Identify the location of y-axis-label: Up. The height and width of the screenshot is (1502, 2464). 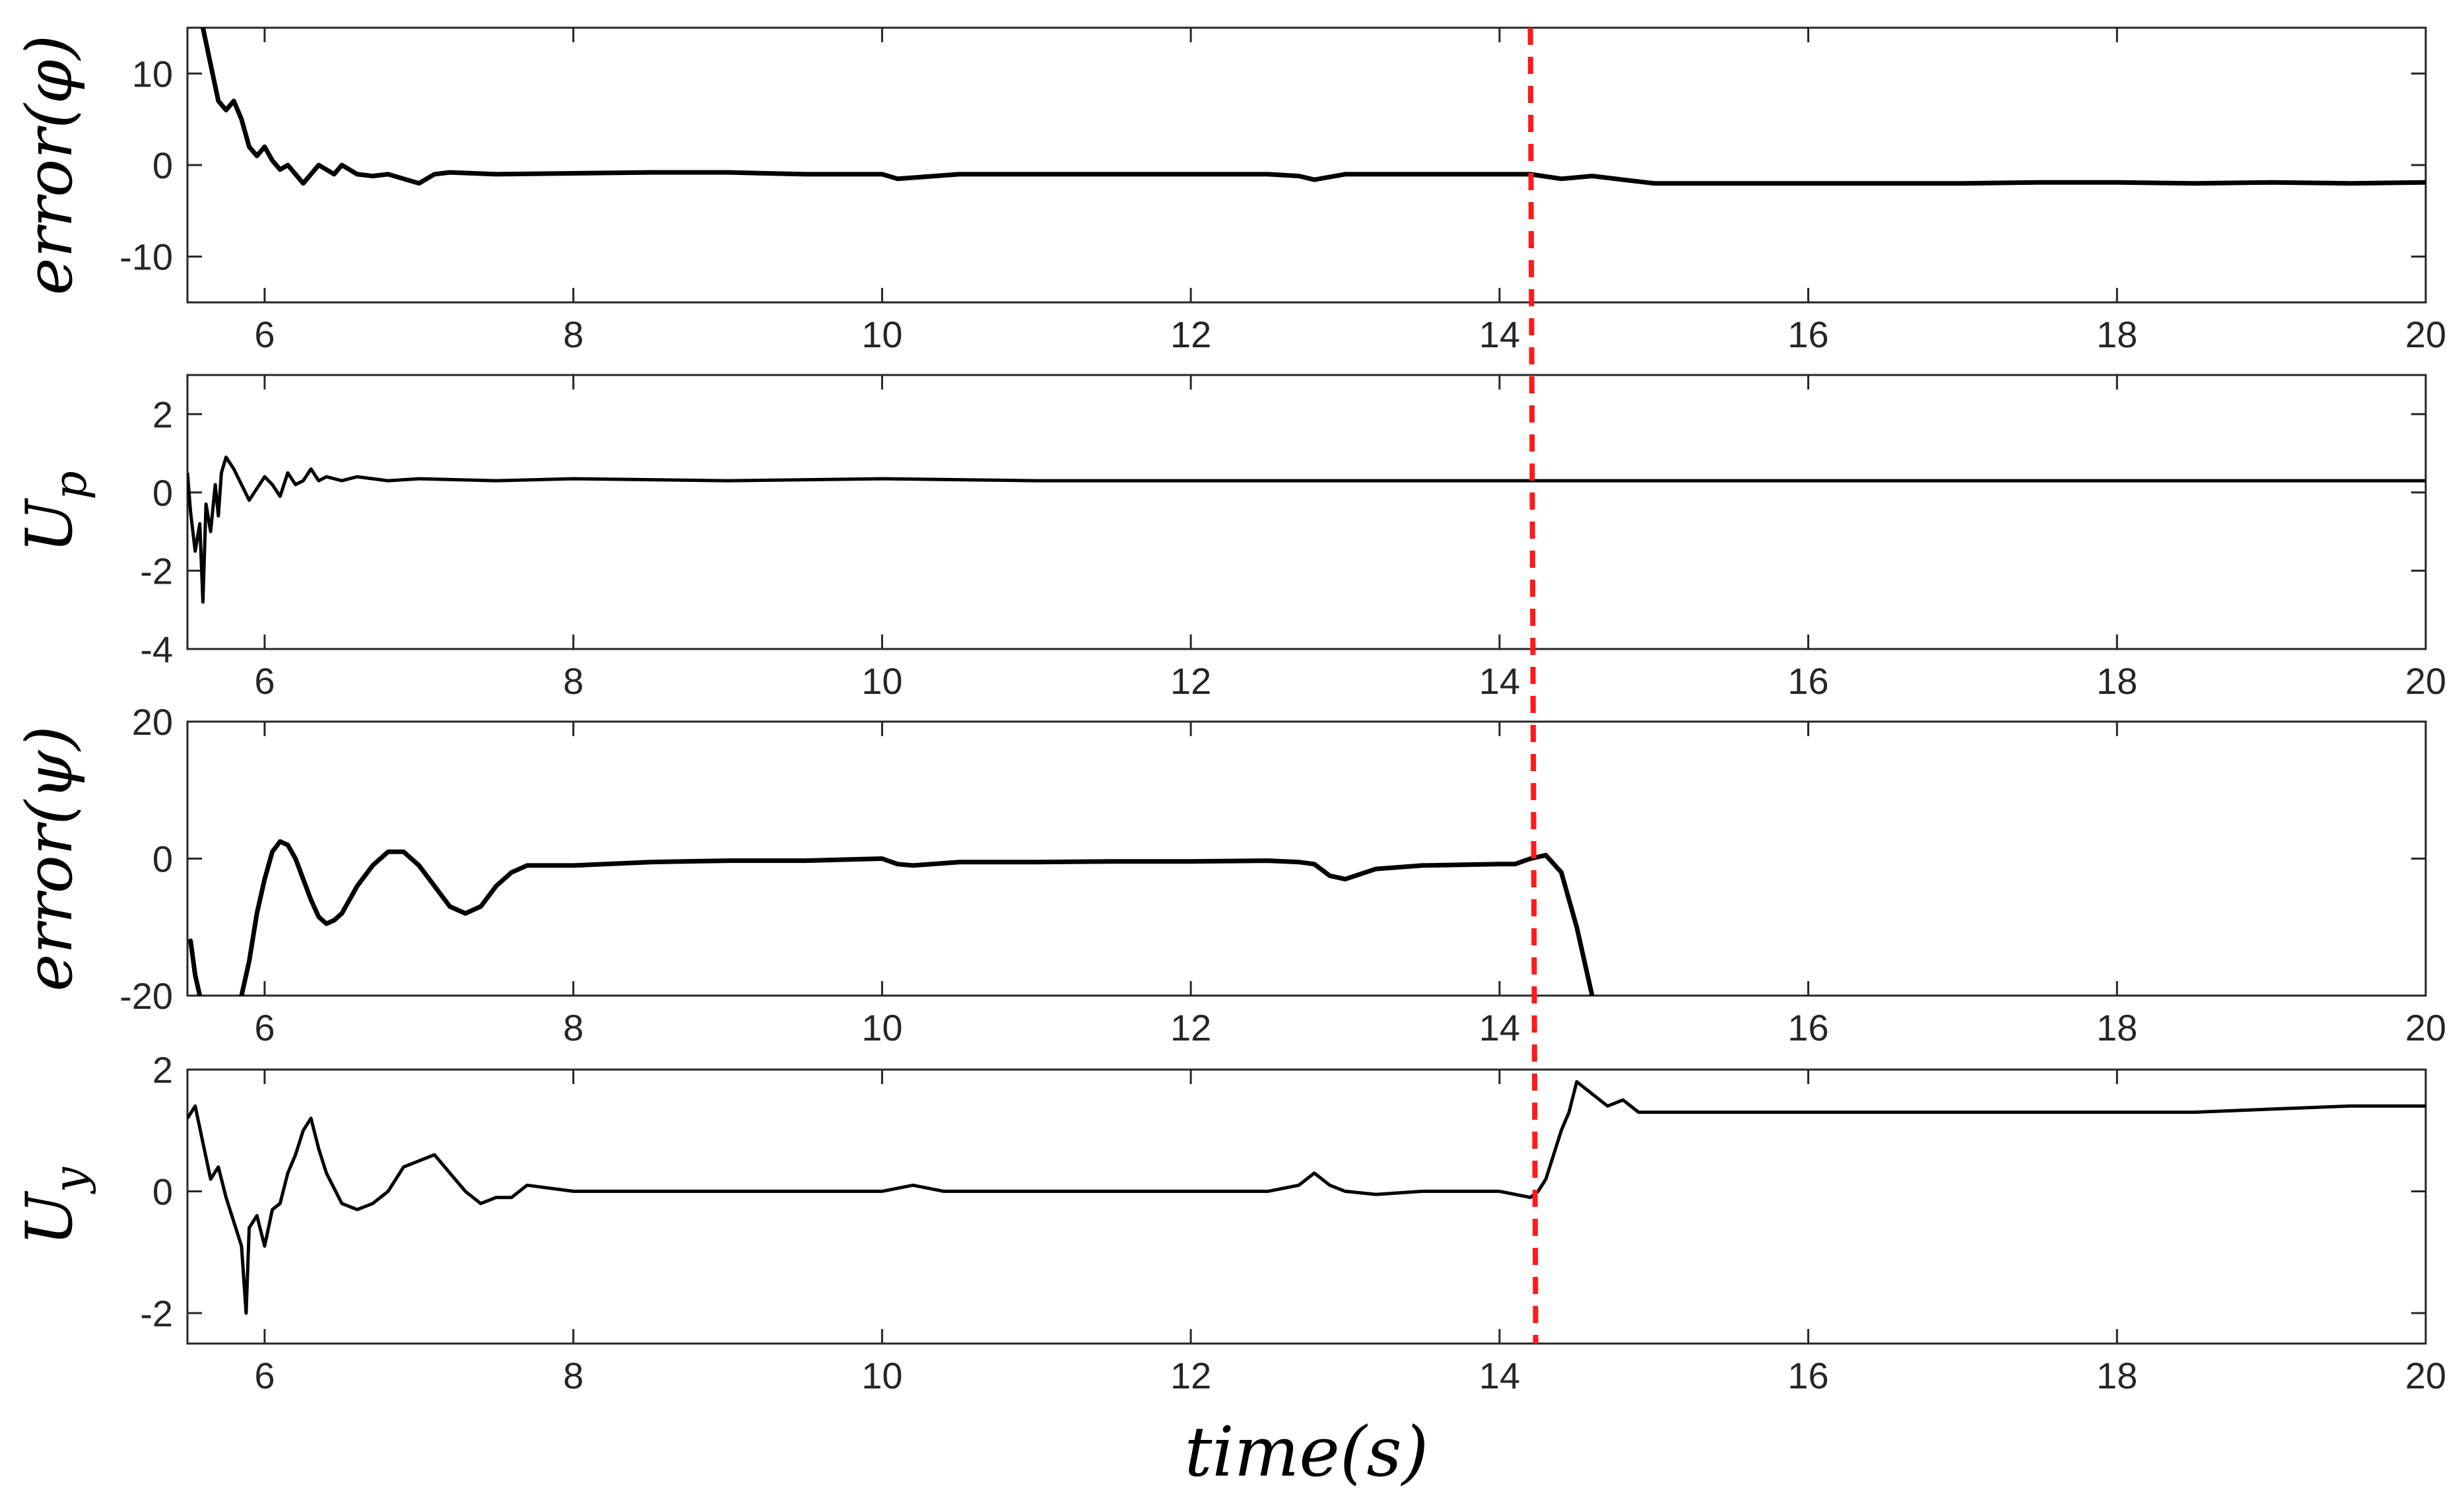
(55, 512).